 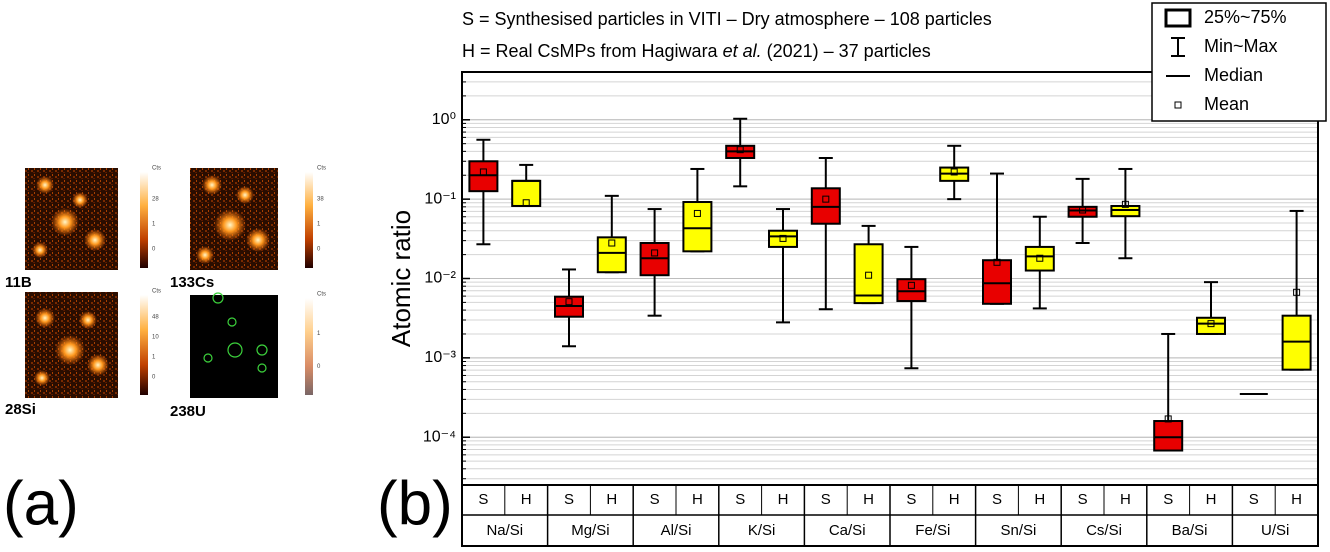 What do you see at coordinates (234, 346) in the screenshot?
I see `map-image` at bounding box center [234, 346].